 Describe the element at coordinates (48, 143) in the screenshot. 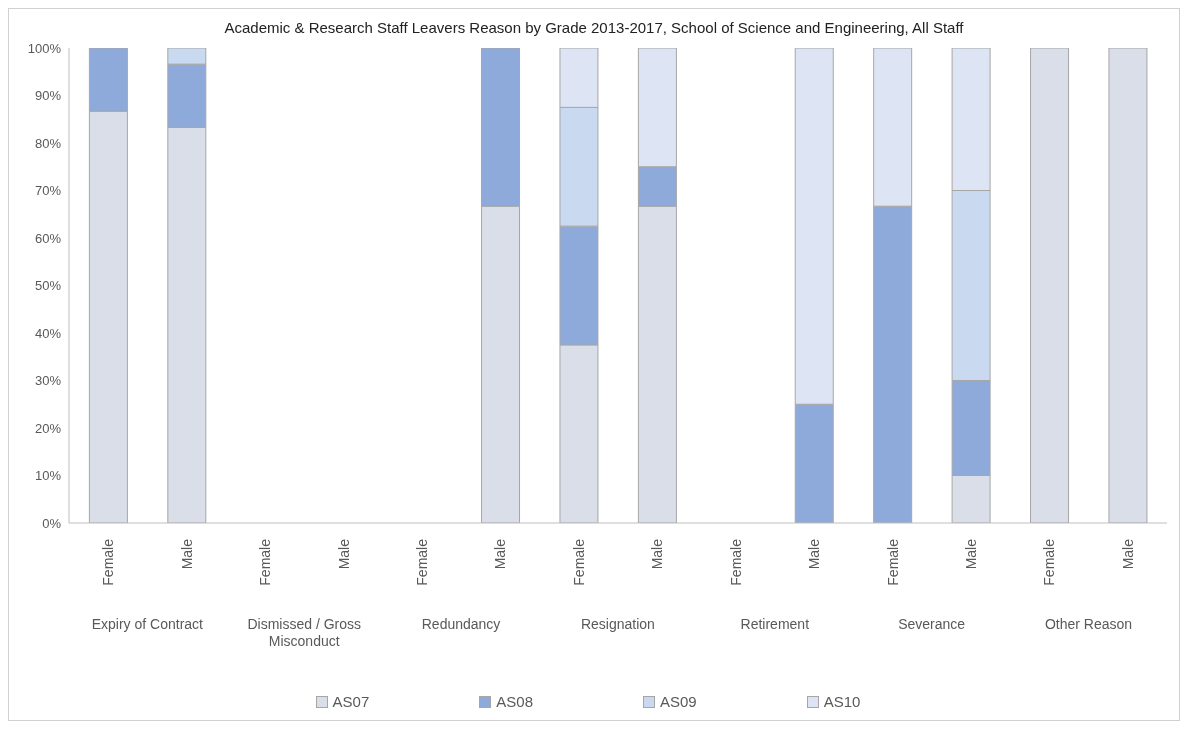

I see `y-tick-label: 80%` at that location.